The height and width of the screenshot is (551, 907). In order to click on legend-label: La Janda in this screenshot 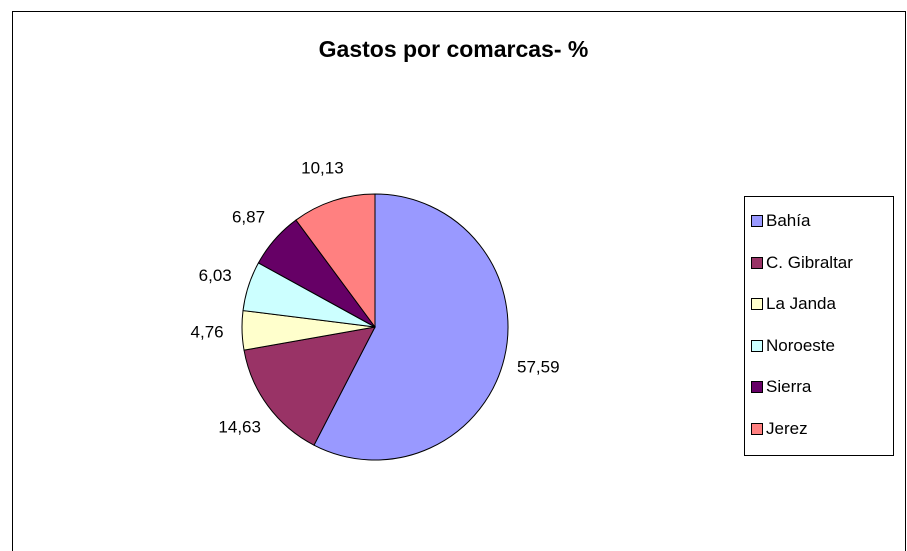, I will do `click(801, 303)`.